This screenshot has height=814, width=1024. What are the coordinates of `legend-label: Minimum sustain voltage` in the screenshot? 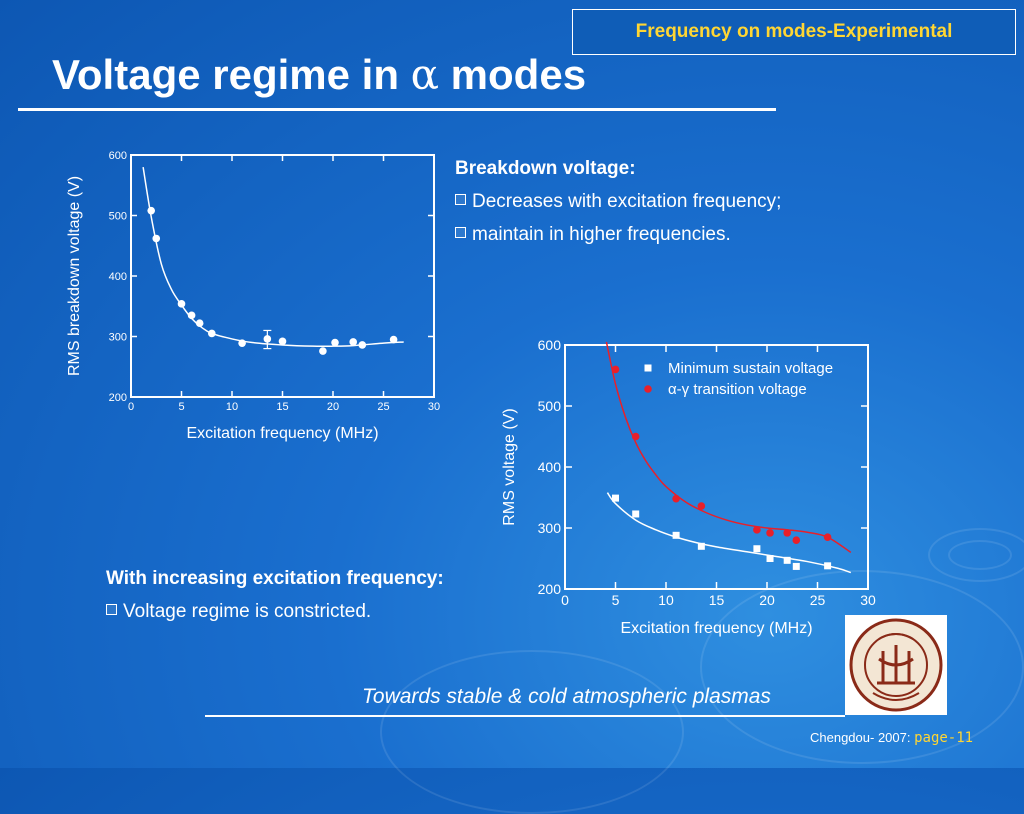 It's located at (750, 368).